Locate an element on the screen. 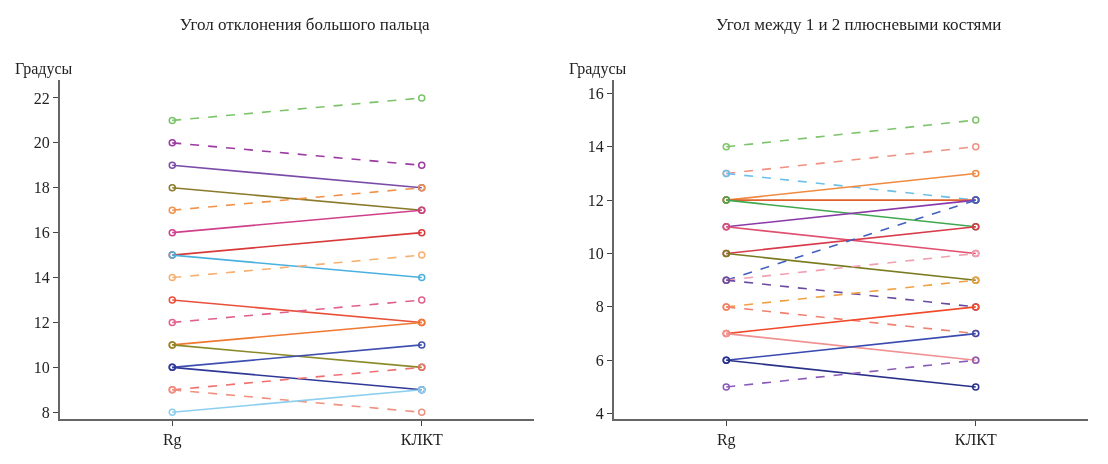 Image resolution: width=1108 pixels, height=464 pixels. chart-title: Угол между 1 и 2 плюсневыми костями is located at coordinates (859, 25).